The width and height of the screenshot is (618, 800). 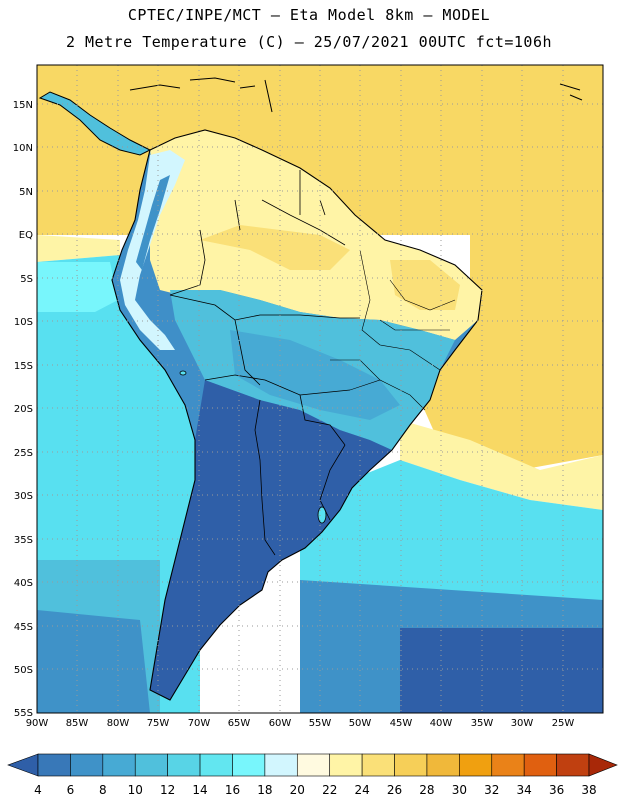 I want to click on colorbar-tick-label: 24, so click(x=361, y=790).